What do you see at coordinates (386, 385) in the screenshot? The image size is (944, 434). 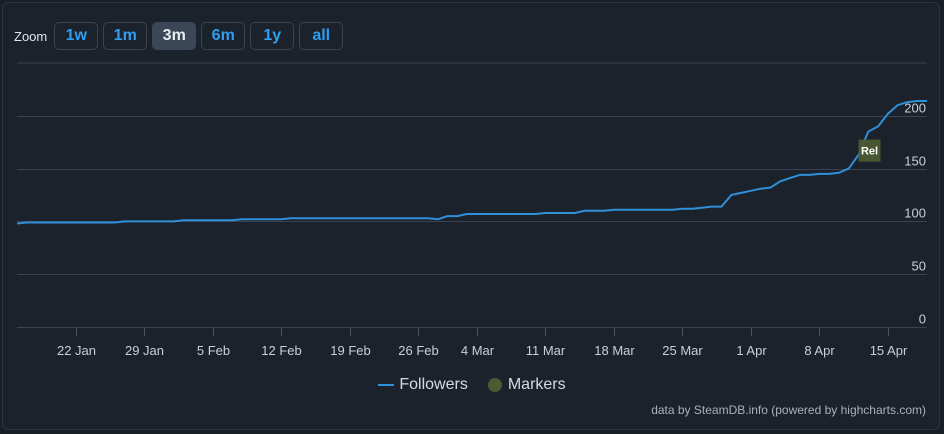 I see `legend-line-icon` at bounding box center [386, 385].